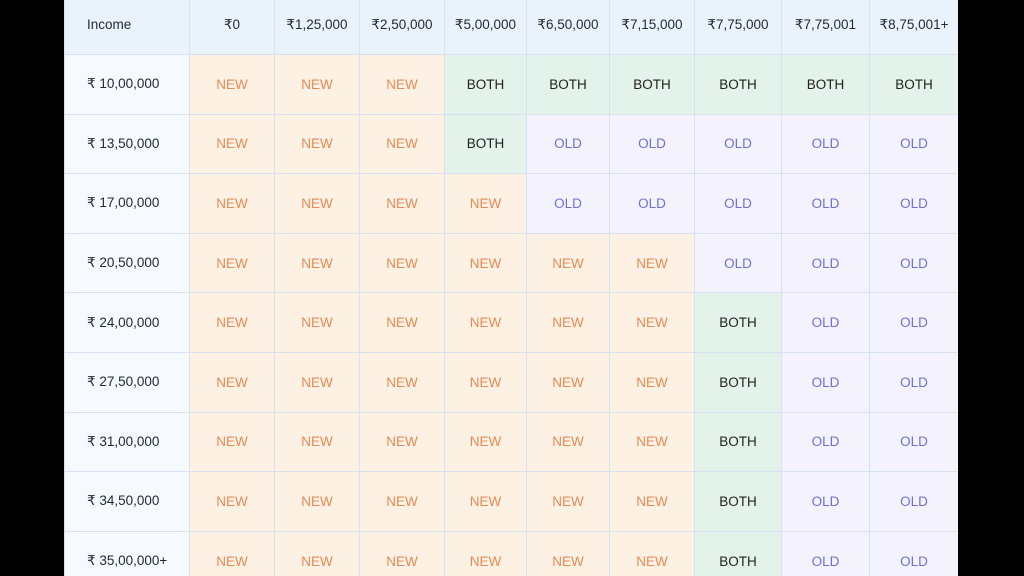 This screenshot has height=576, width=1024. Describe the element at coordinates (127, 27) in the screenshot. I see `header-income: Income` at that location.